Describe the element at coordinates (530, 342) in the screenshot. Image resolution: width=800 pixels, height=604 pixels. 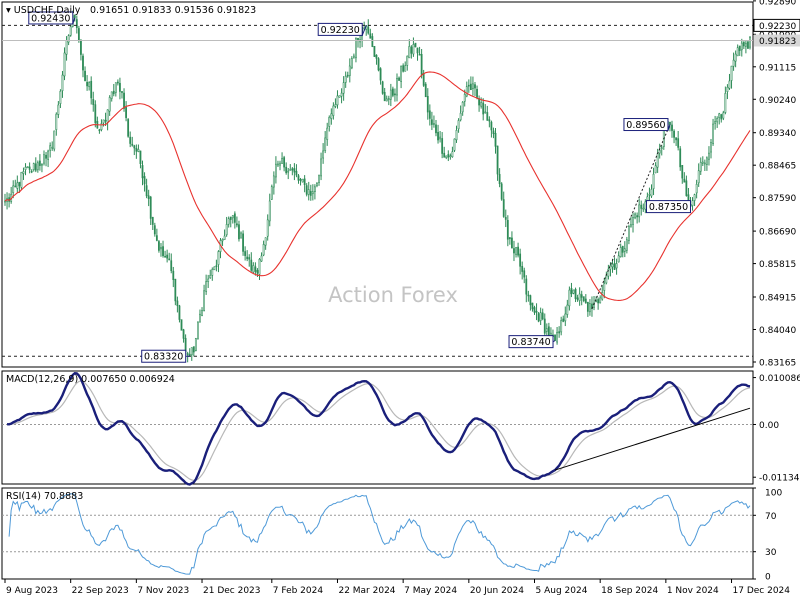
I see `annotation-text: 0.83740` at that location.